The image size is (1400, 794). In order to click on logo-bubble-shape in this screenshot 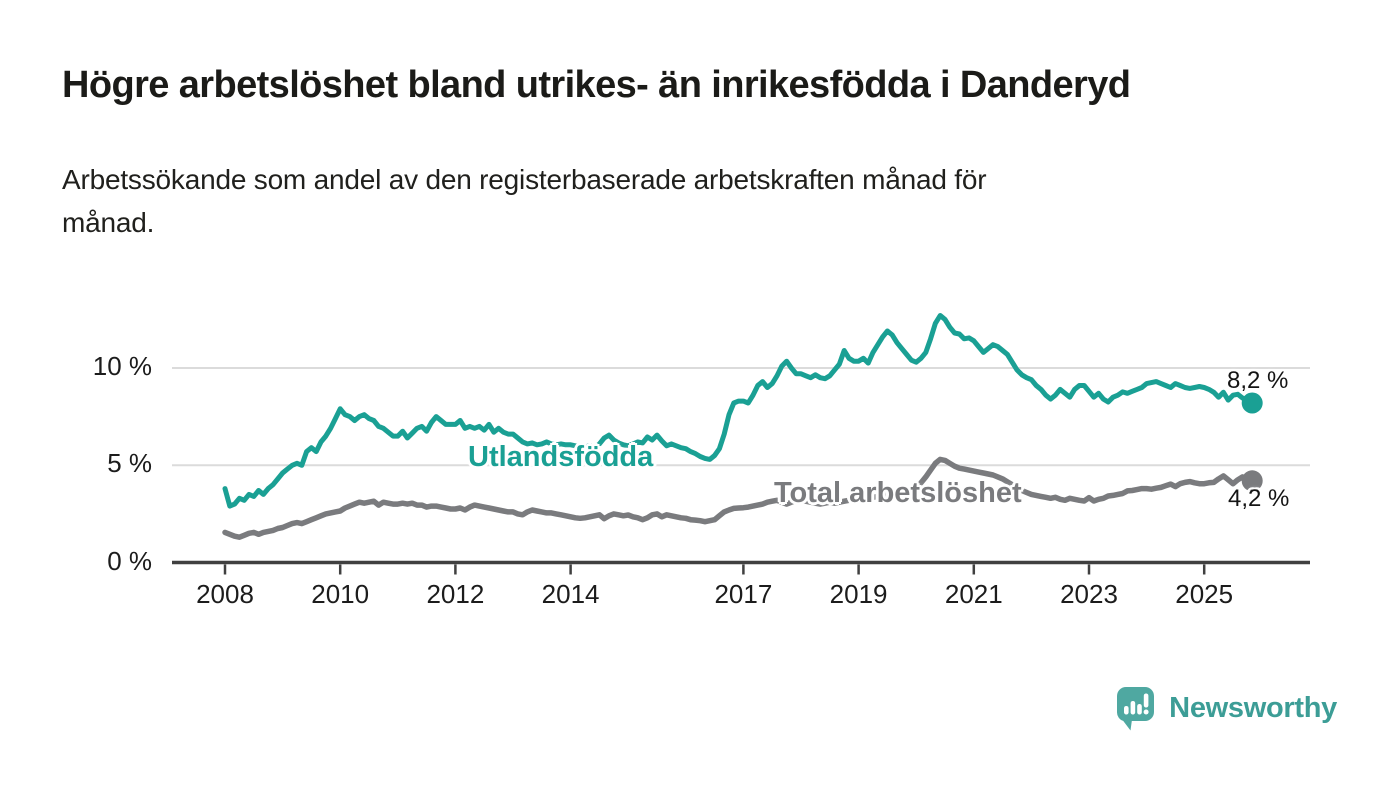, I will do `click(1136, 709)`.